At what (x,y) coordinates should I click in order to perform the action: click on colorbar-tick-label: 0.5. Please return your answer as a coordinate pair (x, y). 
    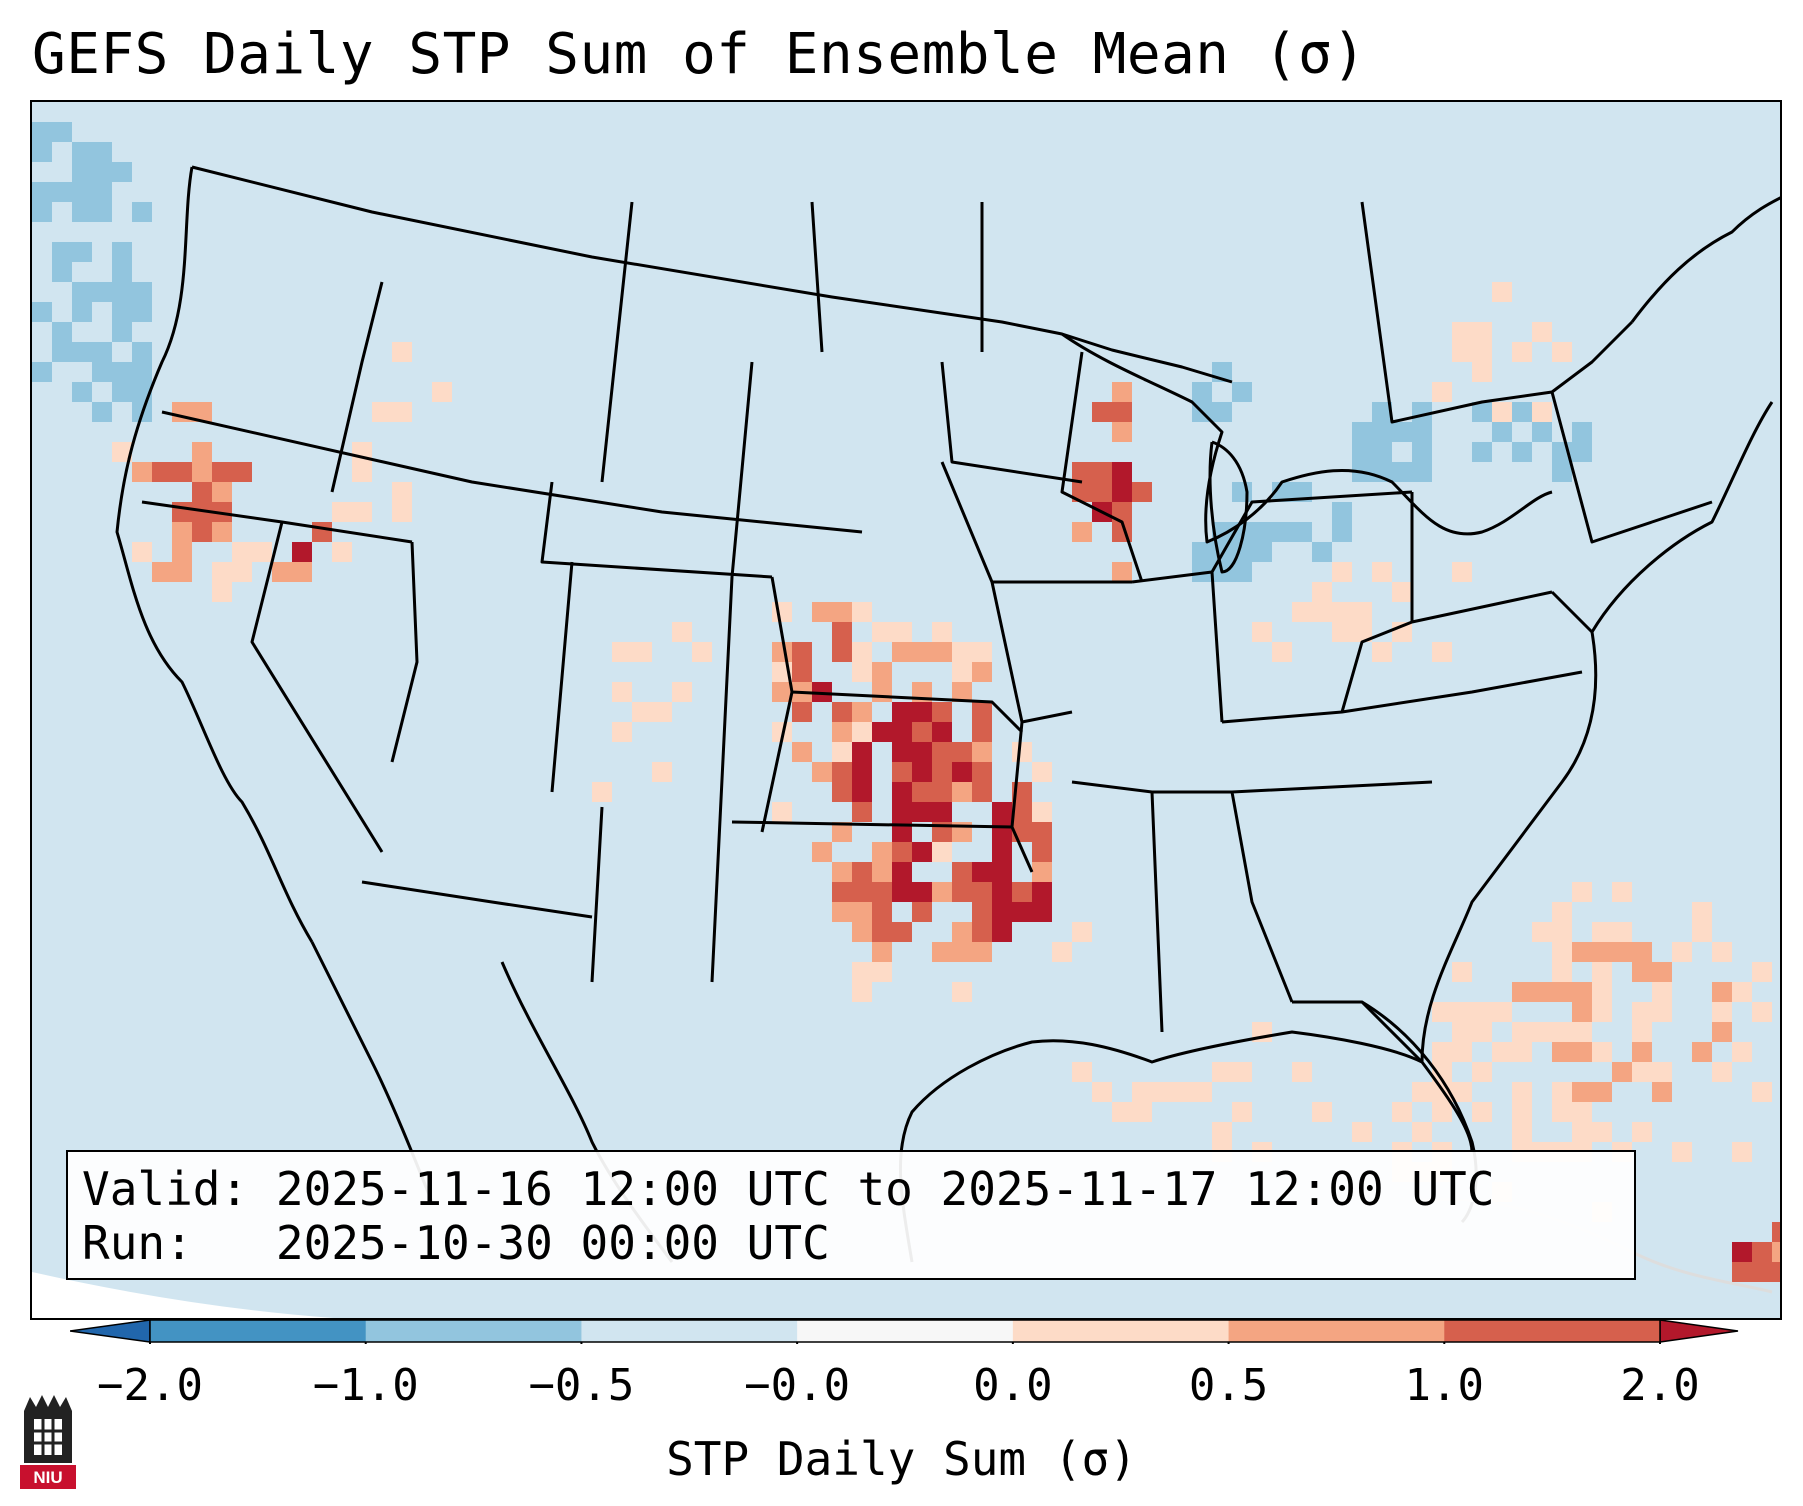
    Looking at the image, I should click on (1228, 1385).